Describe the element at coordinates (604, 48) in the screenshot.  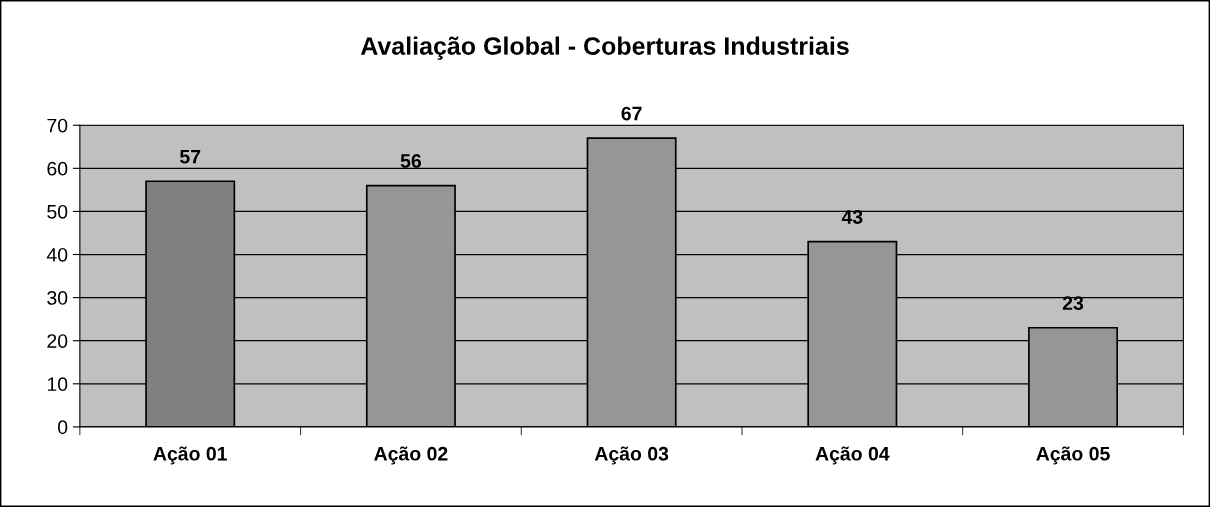
I see `chart-title: Avaliação Global - Coberturas Industriais` at that location.